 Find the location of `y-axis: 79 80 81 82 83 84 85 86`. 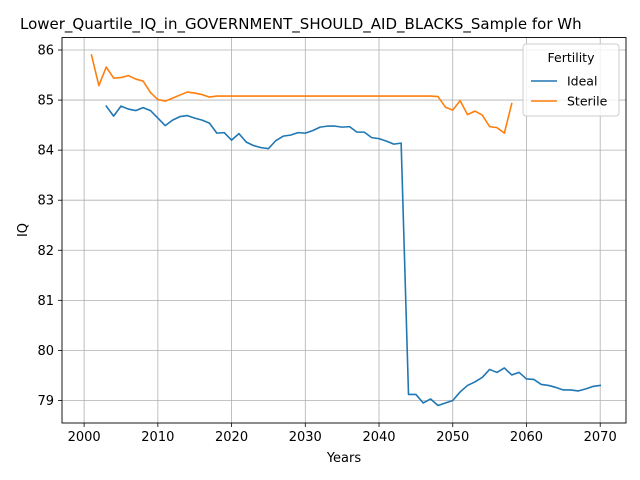

y-axis: 79 80 81 82 83 84 85 86 is located at coordinates (49, 226).